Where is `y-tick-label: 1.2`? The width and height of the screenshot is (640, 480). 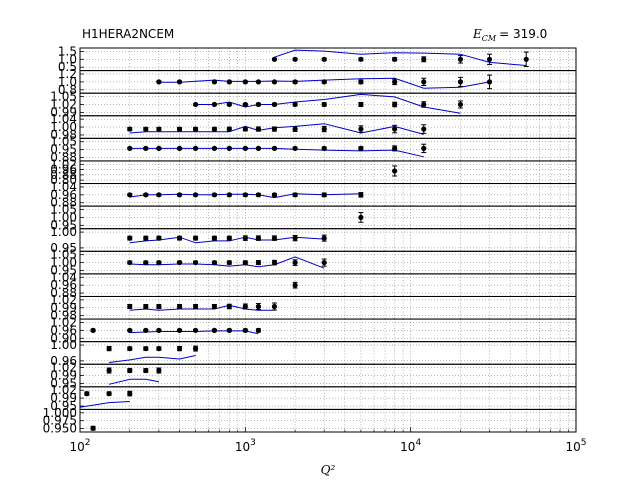 y-tick-label: 1.2 is located at coordinates (67, 74).